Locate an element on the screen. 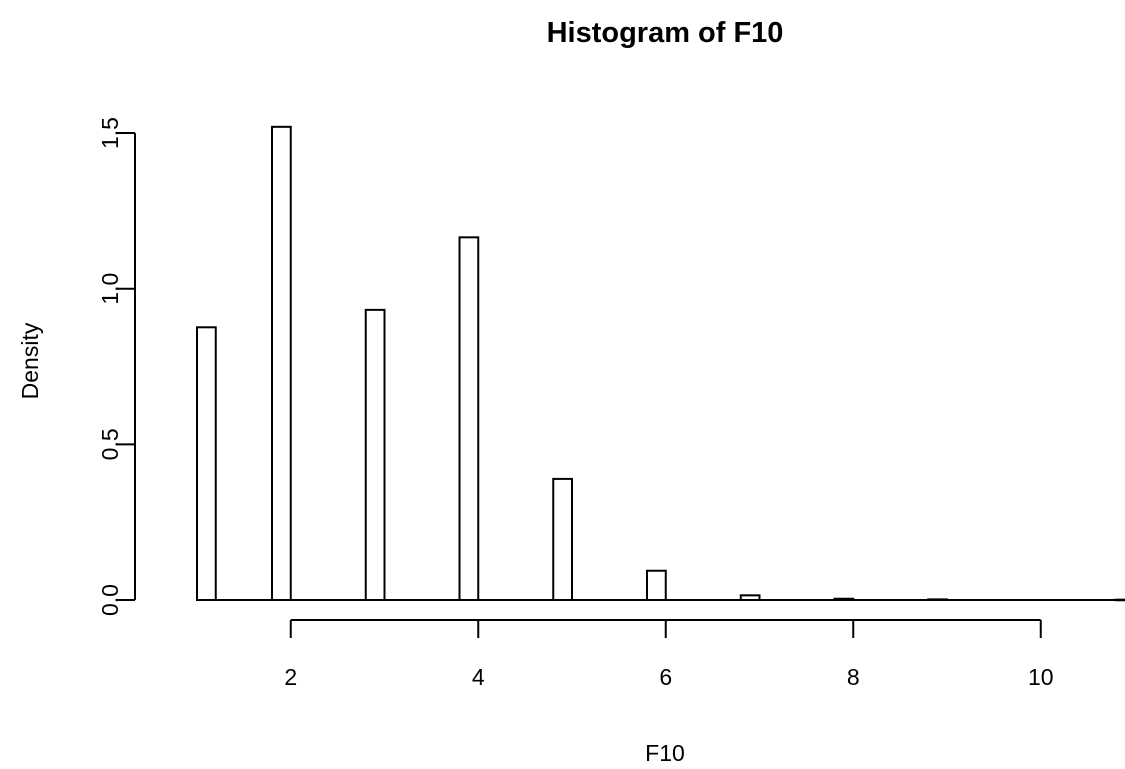 The image size is (1125, 769). x-tick-label: 8 is located at coordinates (853, 677).